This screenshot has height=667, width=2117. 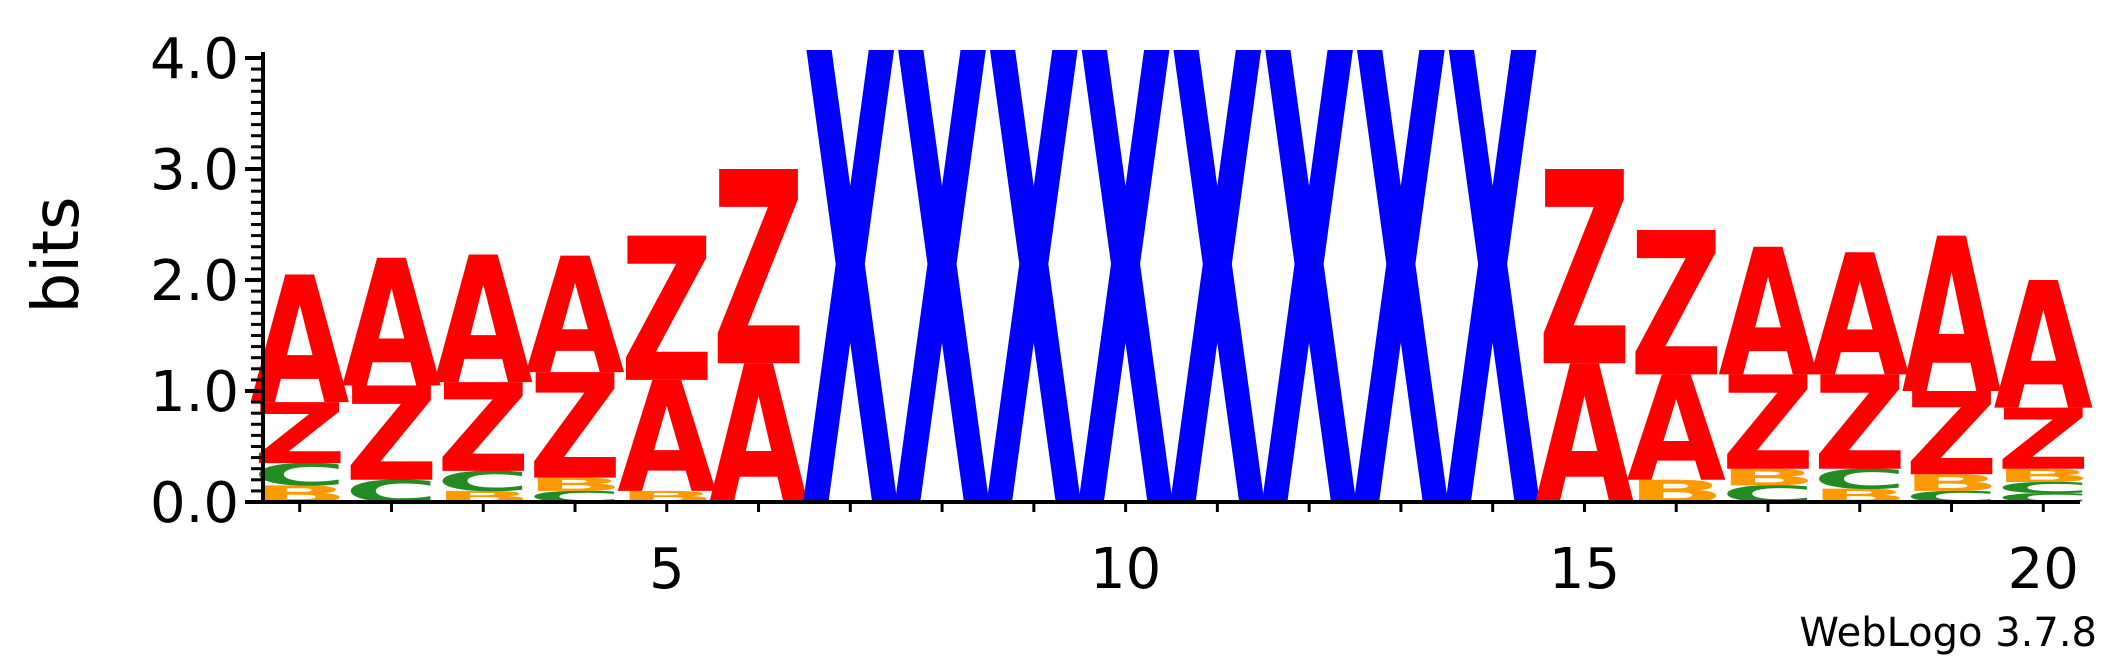 What do you see at coordinates (1768, 494) in the screenshot?
I see `logo-letter-c-pos-17: C` at bounding box center [1768, 494].